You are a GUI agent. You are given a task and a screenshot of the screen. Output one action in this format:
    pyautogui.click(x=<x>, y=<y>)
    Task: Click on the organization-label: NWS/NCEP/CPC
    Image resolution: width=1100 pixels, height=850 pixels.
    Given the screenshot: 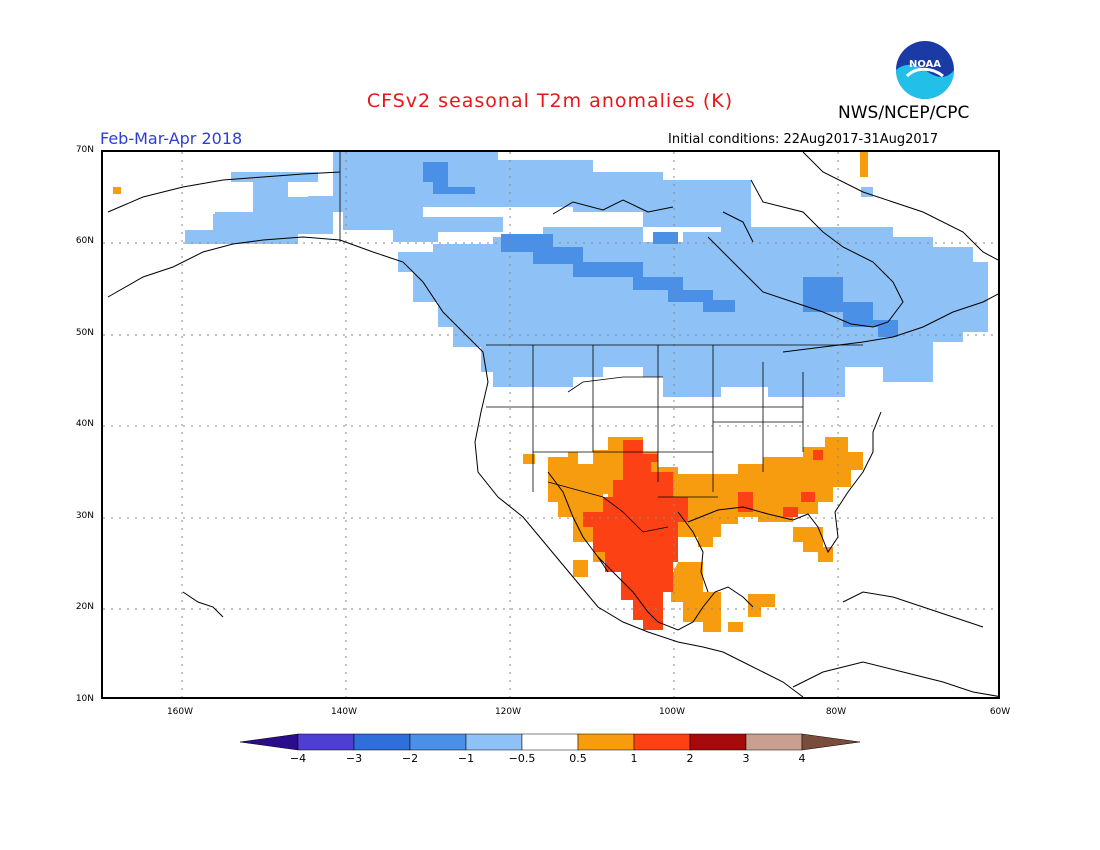 What is the action you would take?
    pyautogui.click(x=904, y=113)
    